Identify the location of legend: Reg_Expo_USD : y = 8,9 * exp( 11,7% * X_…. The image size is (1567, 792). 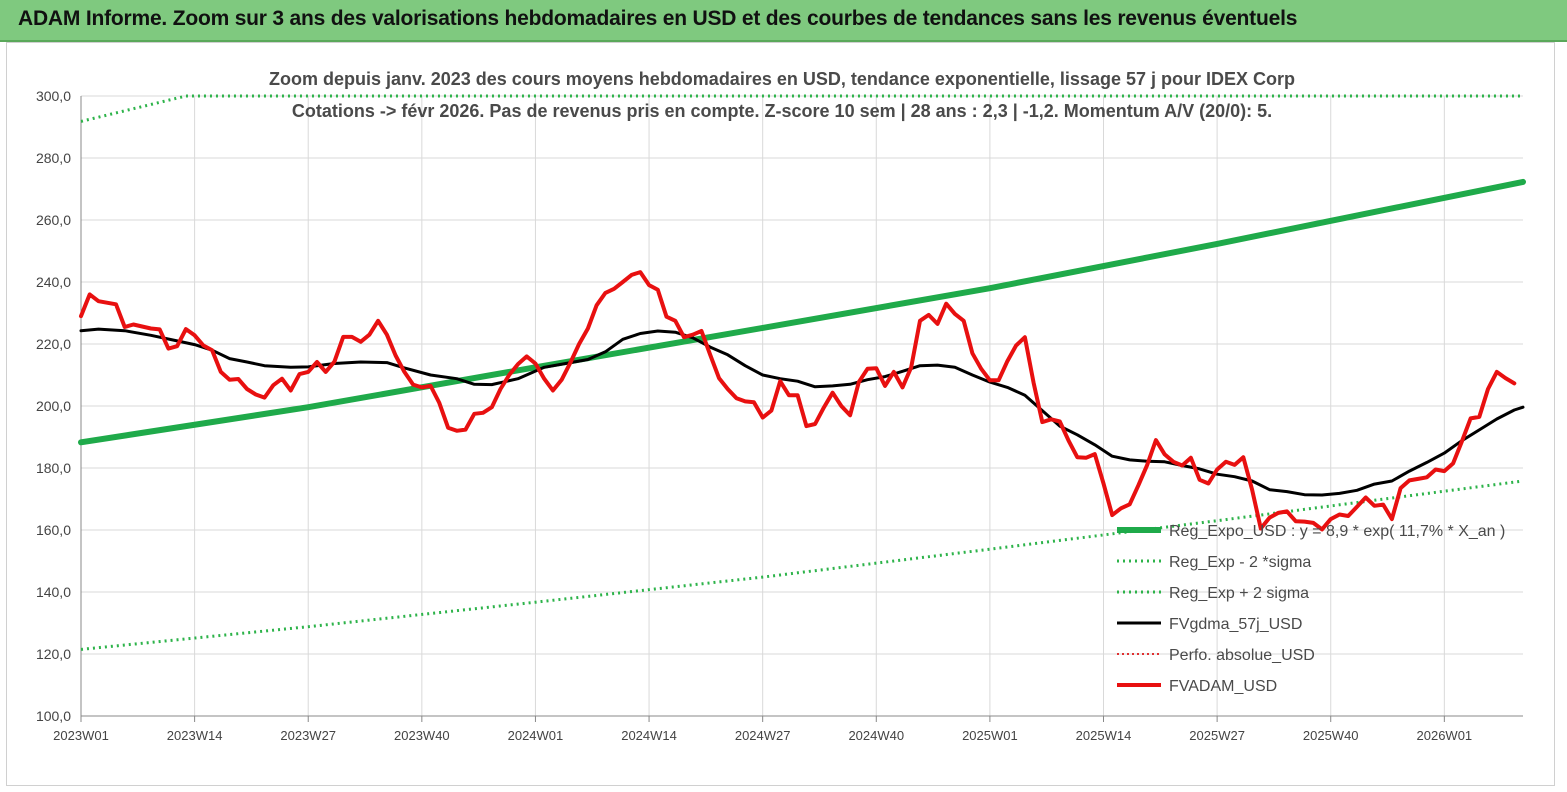
(1311, 609).